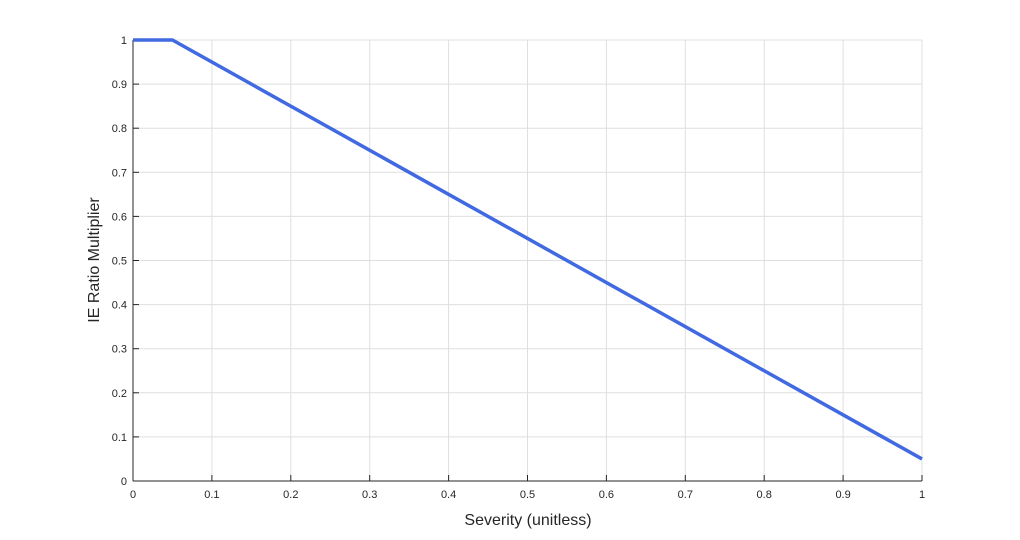 The width and height of the screenshot is (1020, 540). Describe the element at coordinates (119, 438) in the screenshot. I see `y-tick-label: 0.1` at that location.